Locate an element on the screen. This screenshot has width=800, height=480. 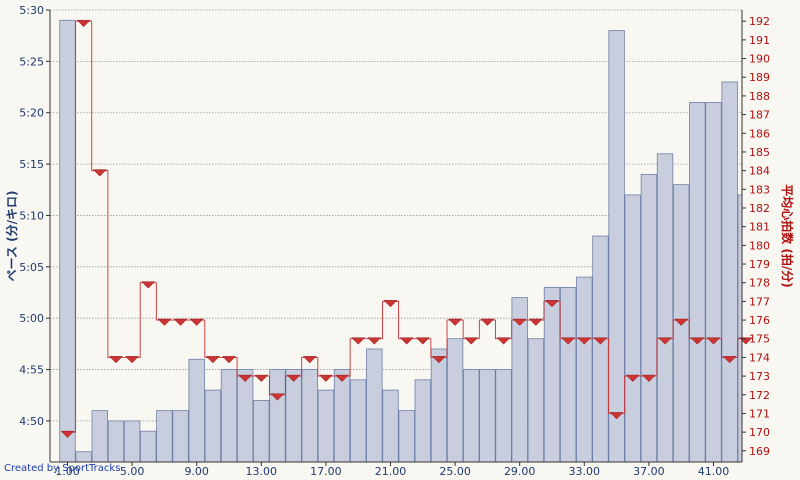
left-tick-label-0: 4:50 is located at coordinates (31, 421).